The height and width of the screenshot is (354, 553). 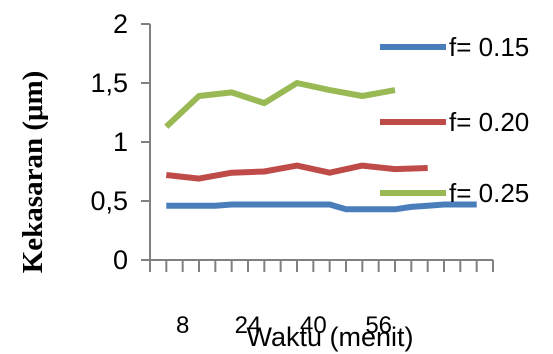 I want to click on x-axis: 8 24 40 56, so click(x=321, y=299).